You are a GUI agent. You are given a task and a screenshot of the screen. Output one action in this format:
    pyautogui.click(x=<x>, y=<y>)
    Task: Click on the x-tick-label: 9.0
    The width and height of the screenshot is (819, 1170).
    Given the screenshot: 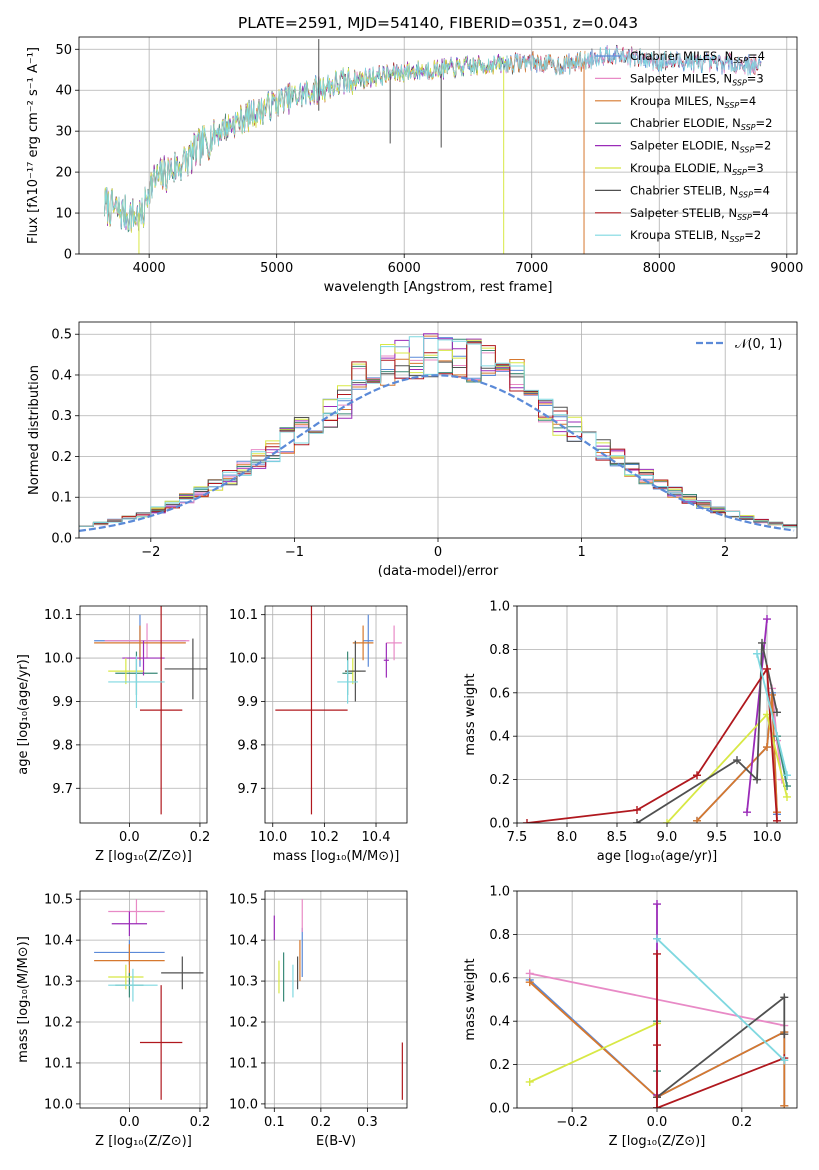 What is the action you would take?
    pyautogui.click(x=667, y=837)
    